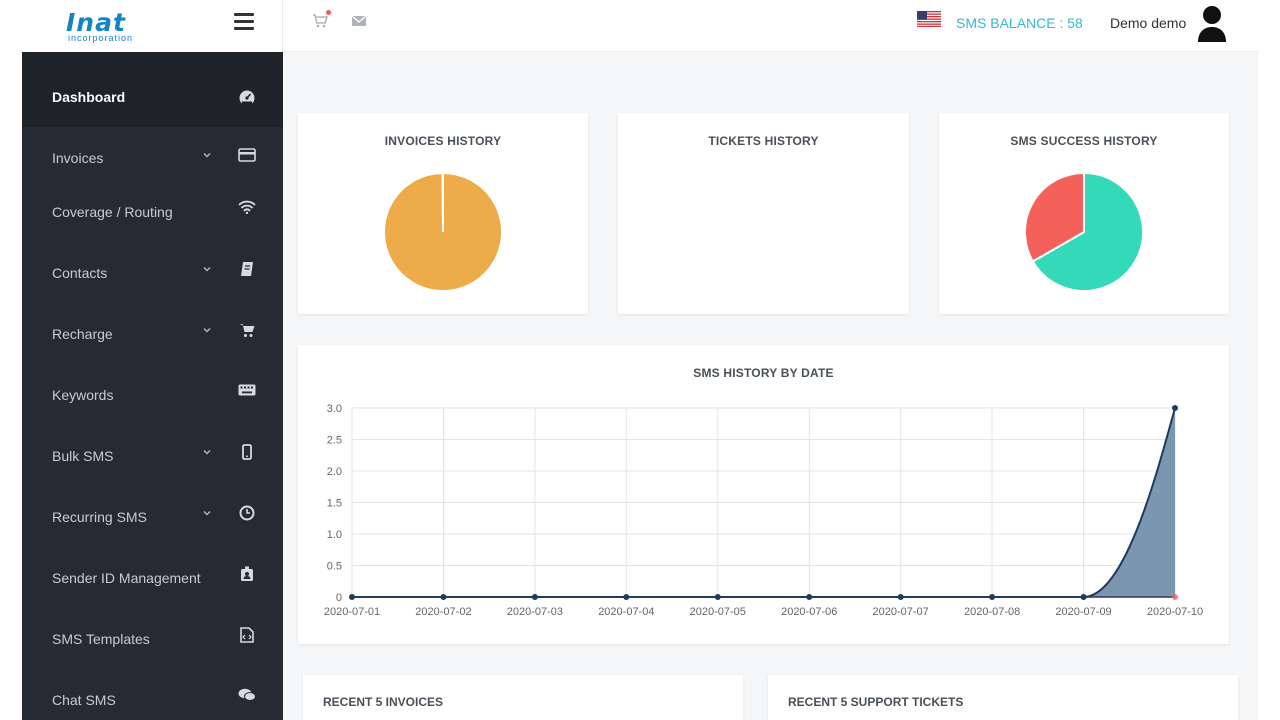 This screenshot has width=1280, height=720. I want to click on y-tick-label: 0, so click(339, 598).